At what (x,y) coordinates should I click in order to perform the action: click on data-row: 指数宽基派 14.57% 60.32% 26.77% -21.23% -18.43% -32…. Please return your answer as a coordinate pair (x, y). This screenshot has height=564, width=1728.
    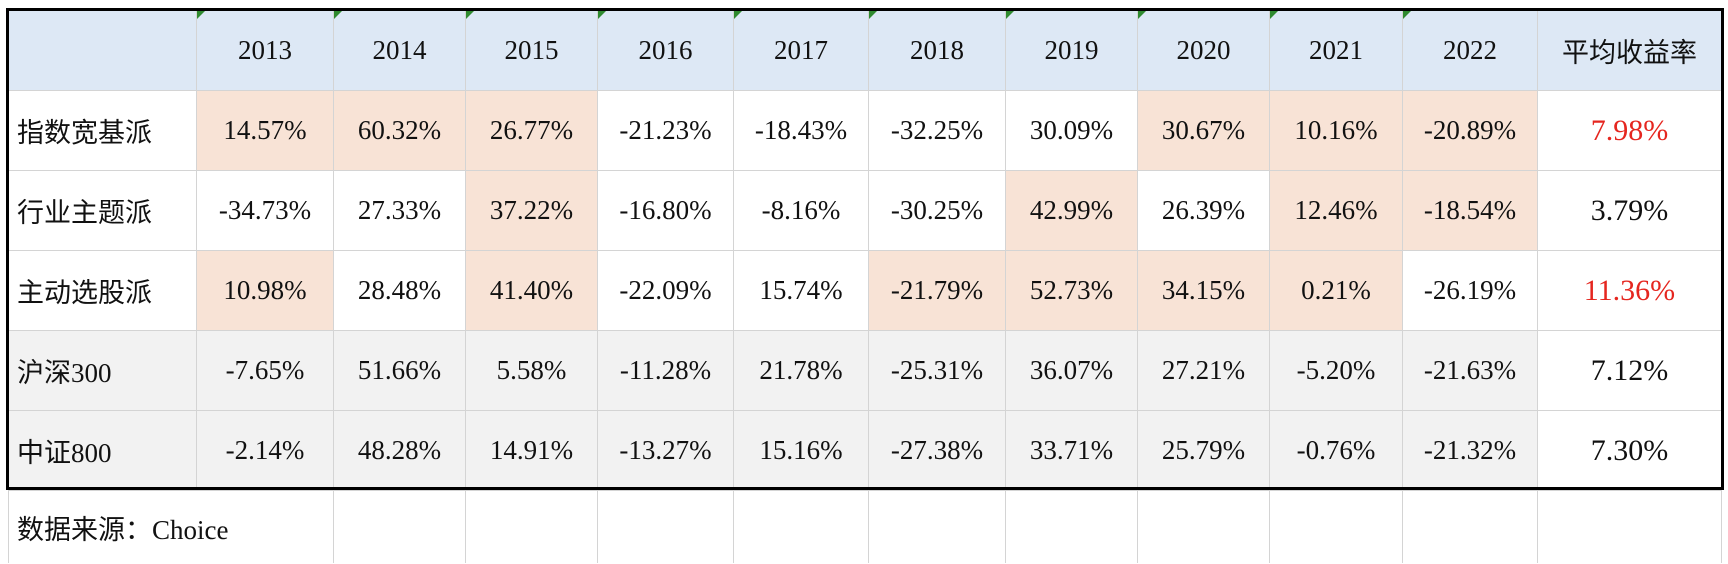
    Looking at the image, I should click on (865, 130).